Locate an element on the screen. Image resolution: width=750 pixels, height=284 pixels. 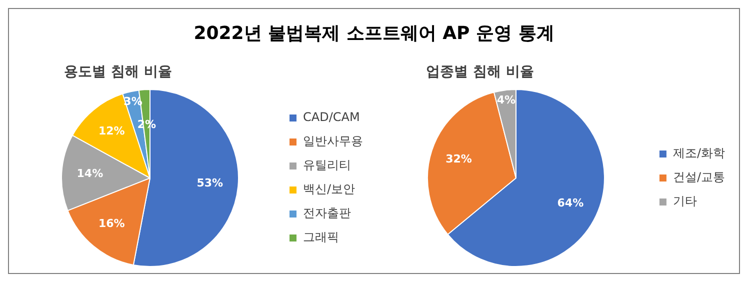
legend-label: 그래픽 is located at coordinates (321, 237).